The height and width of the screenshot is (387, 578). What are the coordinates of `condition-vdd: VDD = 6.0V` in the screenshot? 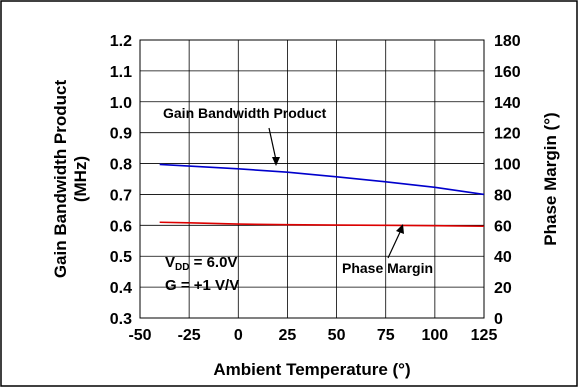 It's located at (201, 263).